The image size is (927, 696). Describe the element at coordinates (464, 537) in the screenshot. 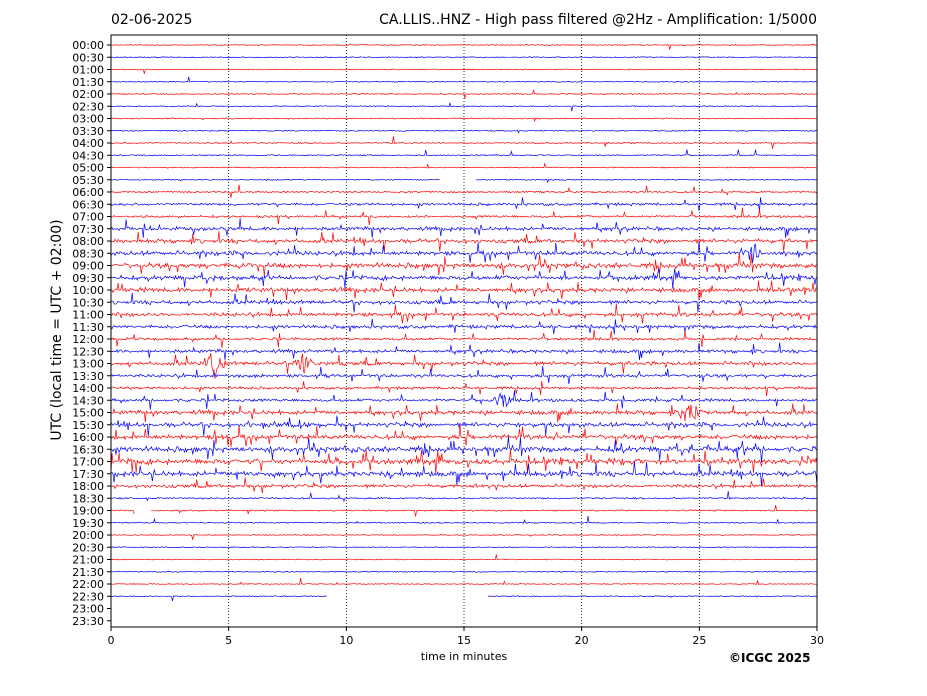

I see `trace-row-2000` at that location.